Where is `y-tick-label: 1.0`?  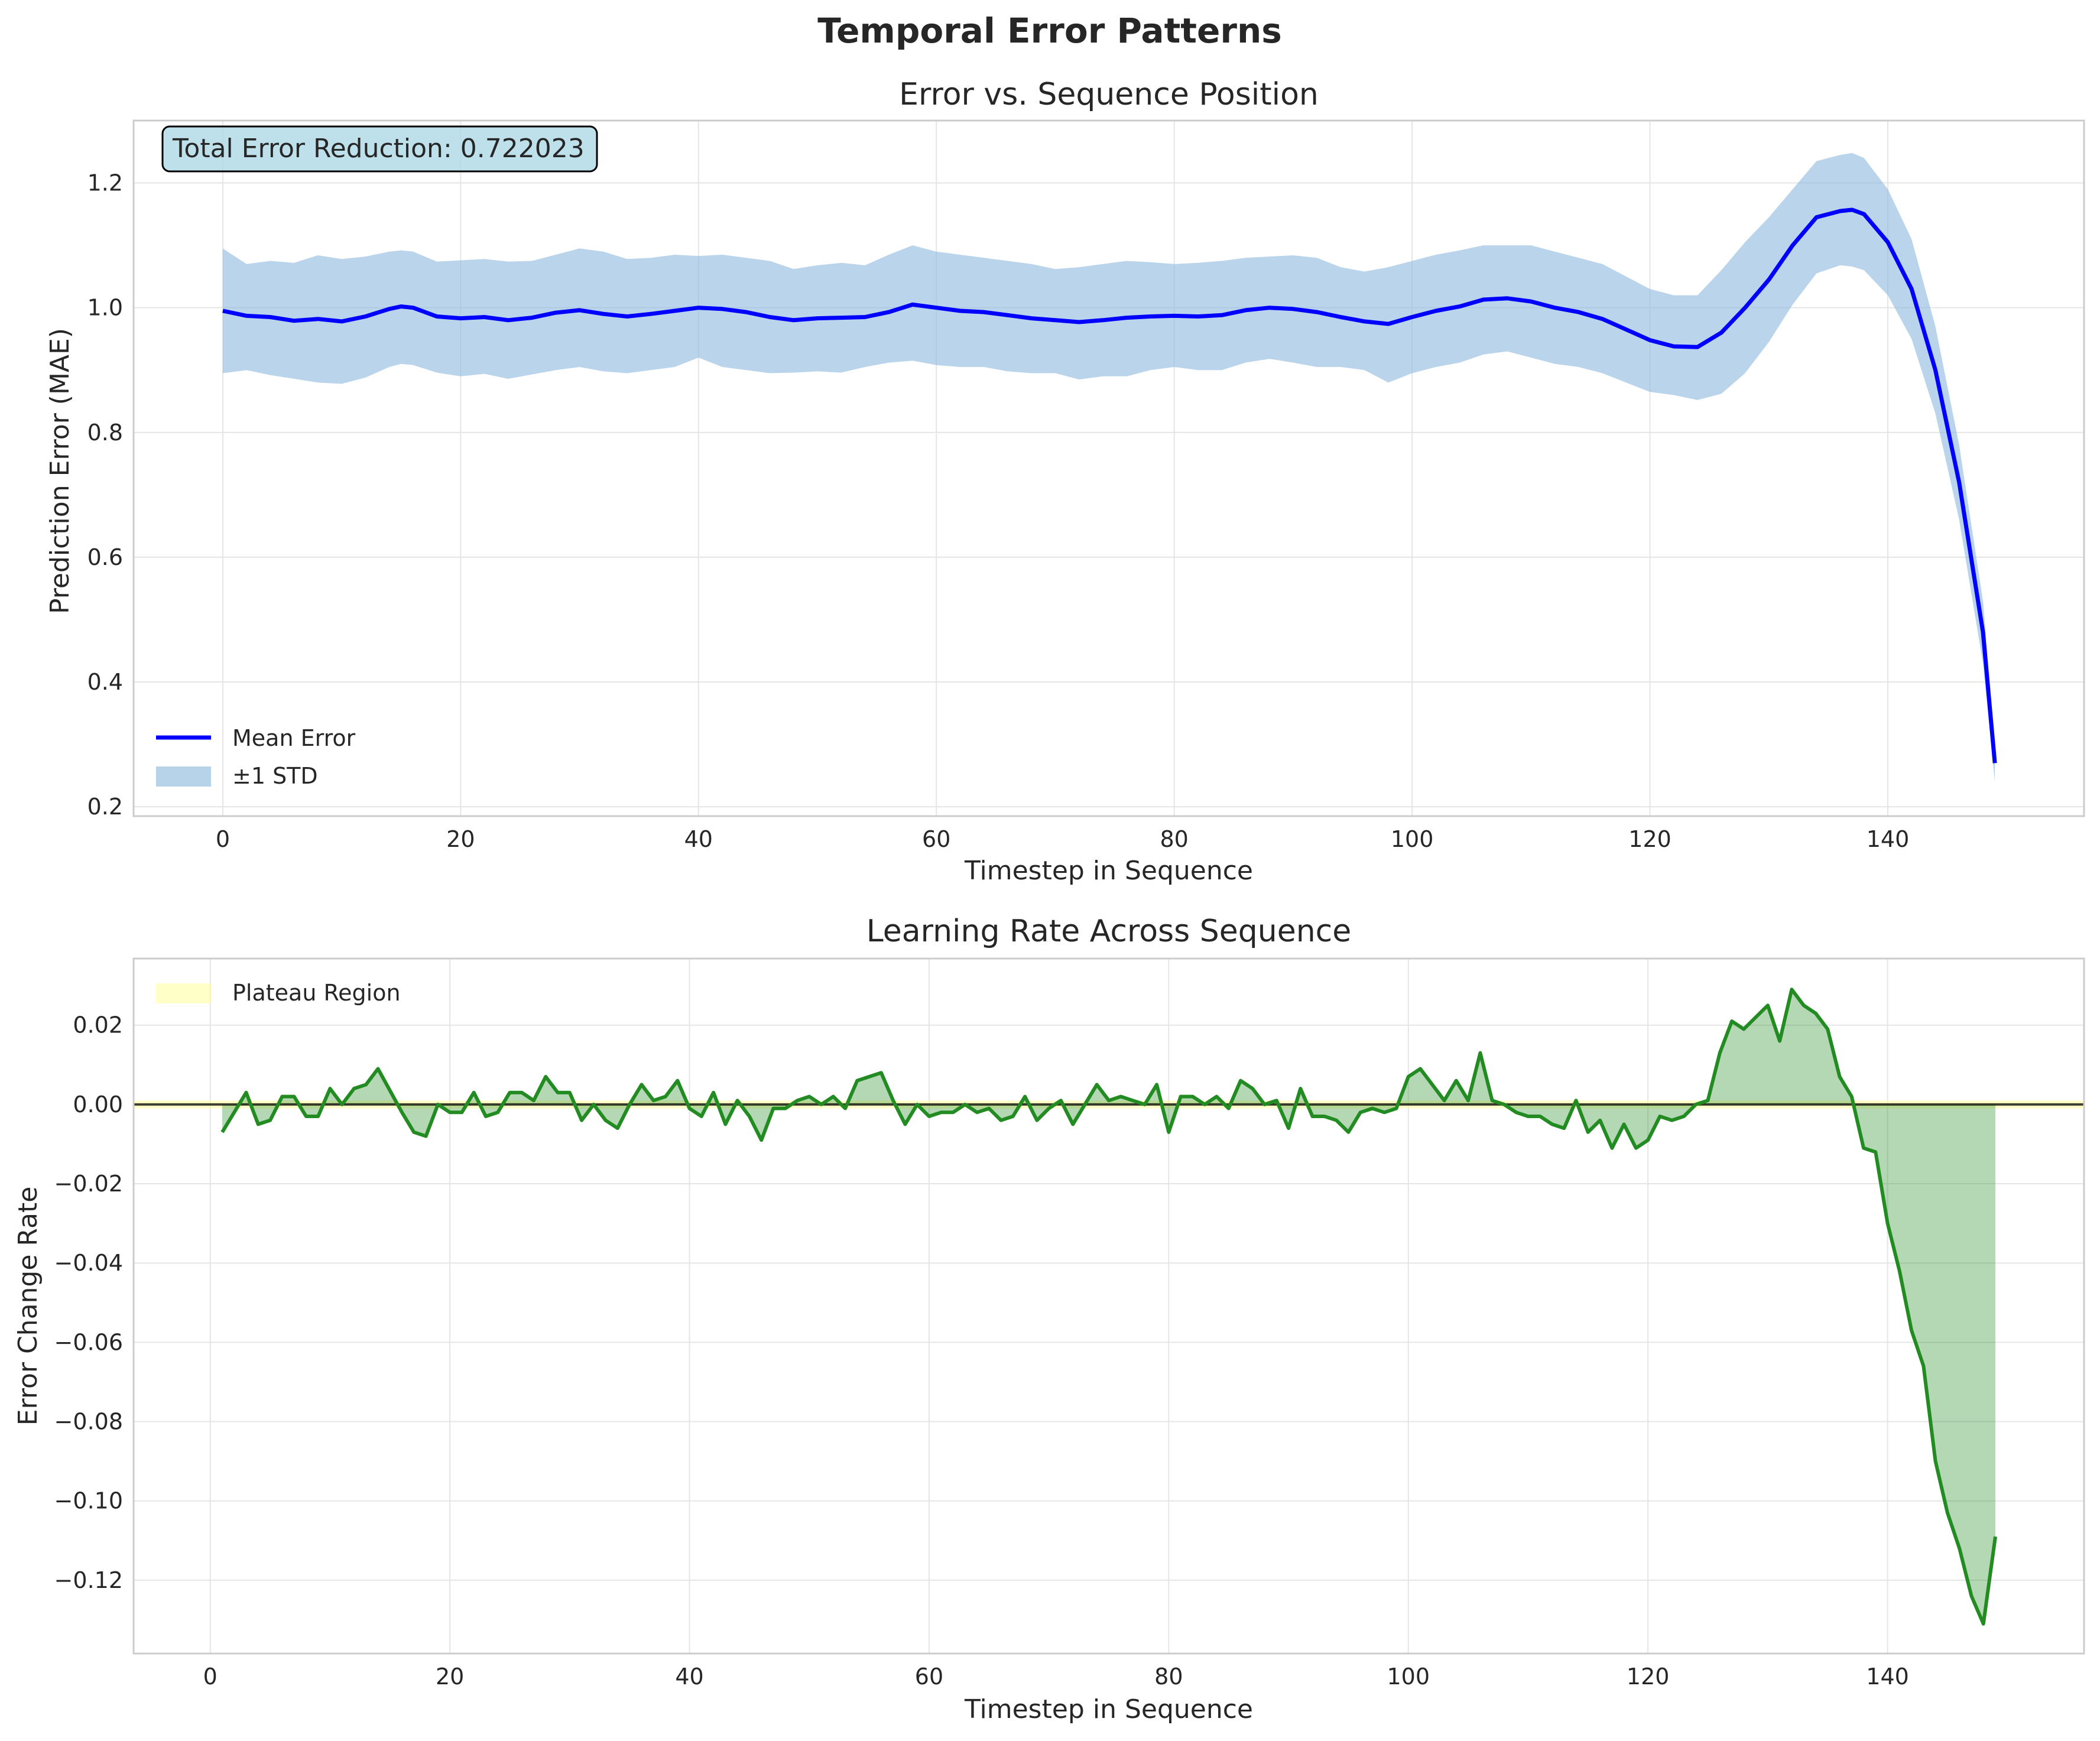 y-tick-label: 1.0 is located at coordinates (105, 308).